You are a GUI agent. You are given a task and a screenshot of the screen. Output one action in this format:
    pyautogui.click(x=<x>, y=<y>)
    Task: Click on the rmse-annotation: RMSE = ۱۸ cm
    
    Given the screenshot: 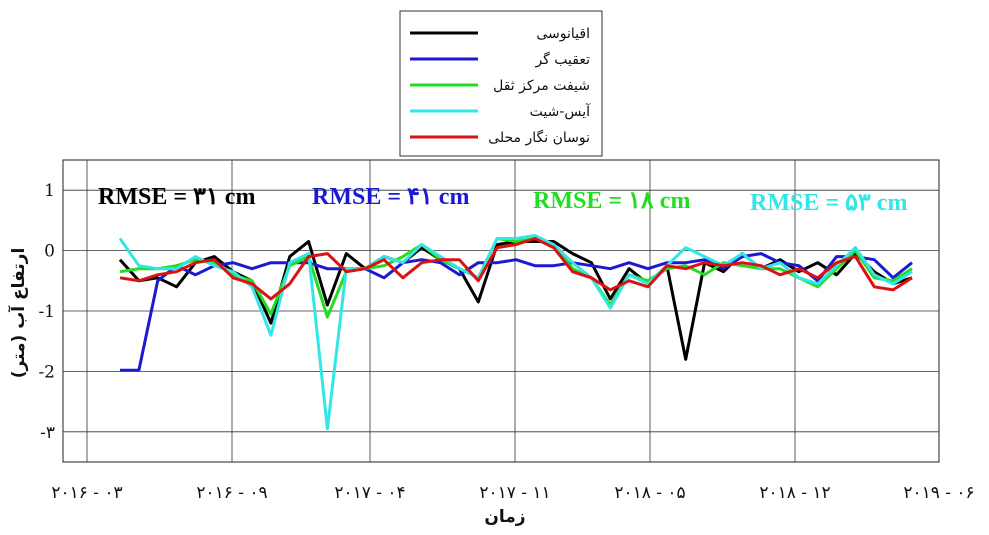 What is the action you would take?
    pyautogui.click(x=611, y=201)
    